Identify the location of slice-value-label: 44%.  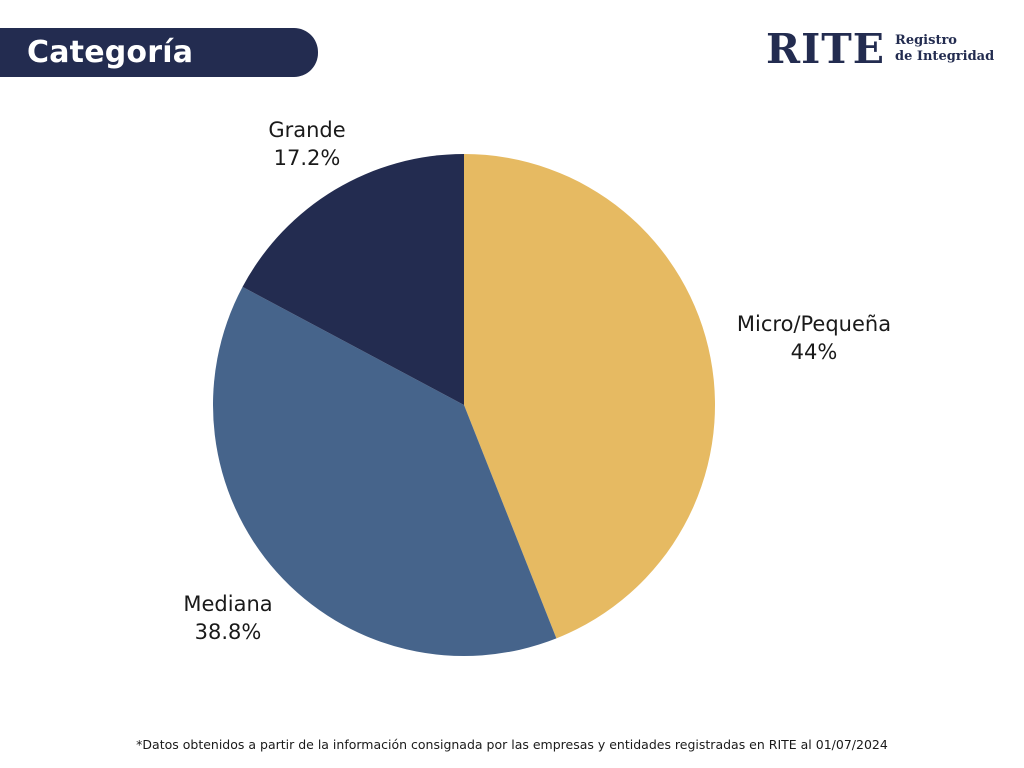
(814, 352).